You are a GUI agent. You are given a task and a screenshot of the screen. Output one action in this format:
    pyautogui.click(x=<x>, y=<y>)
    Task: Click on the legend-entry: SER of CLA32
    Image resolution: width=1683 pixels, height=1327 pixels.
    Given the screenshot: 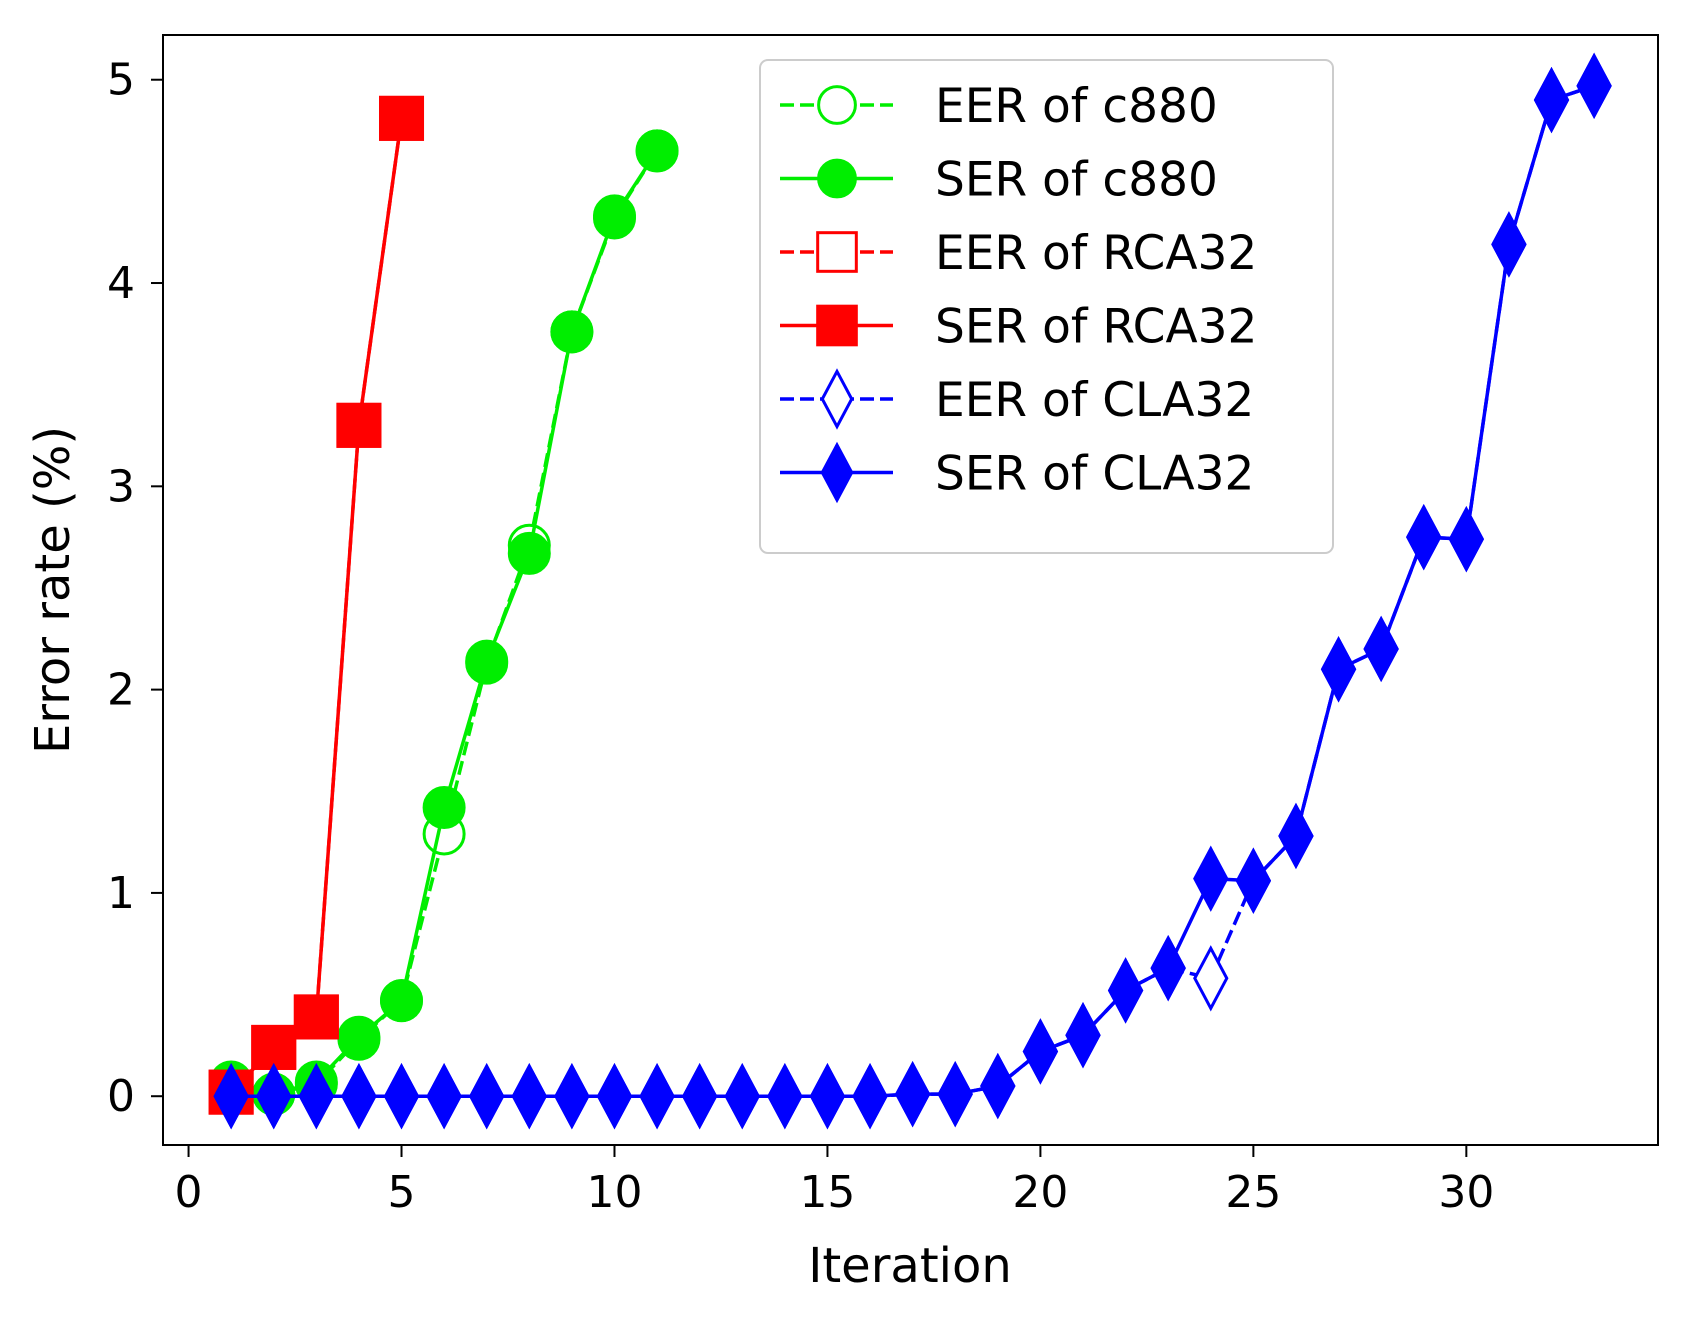 What is the action you would take?
    pyautogui.click(x=1017, y=472)
    